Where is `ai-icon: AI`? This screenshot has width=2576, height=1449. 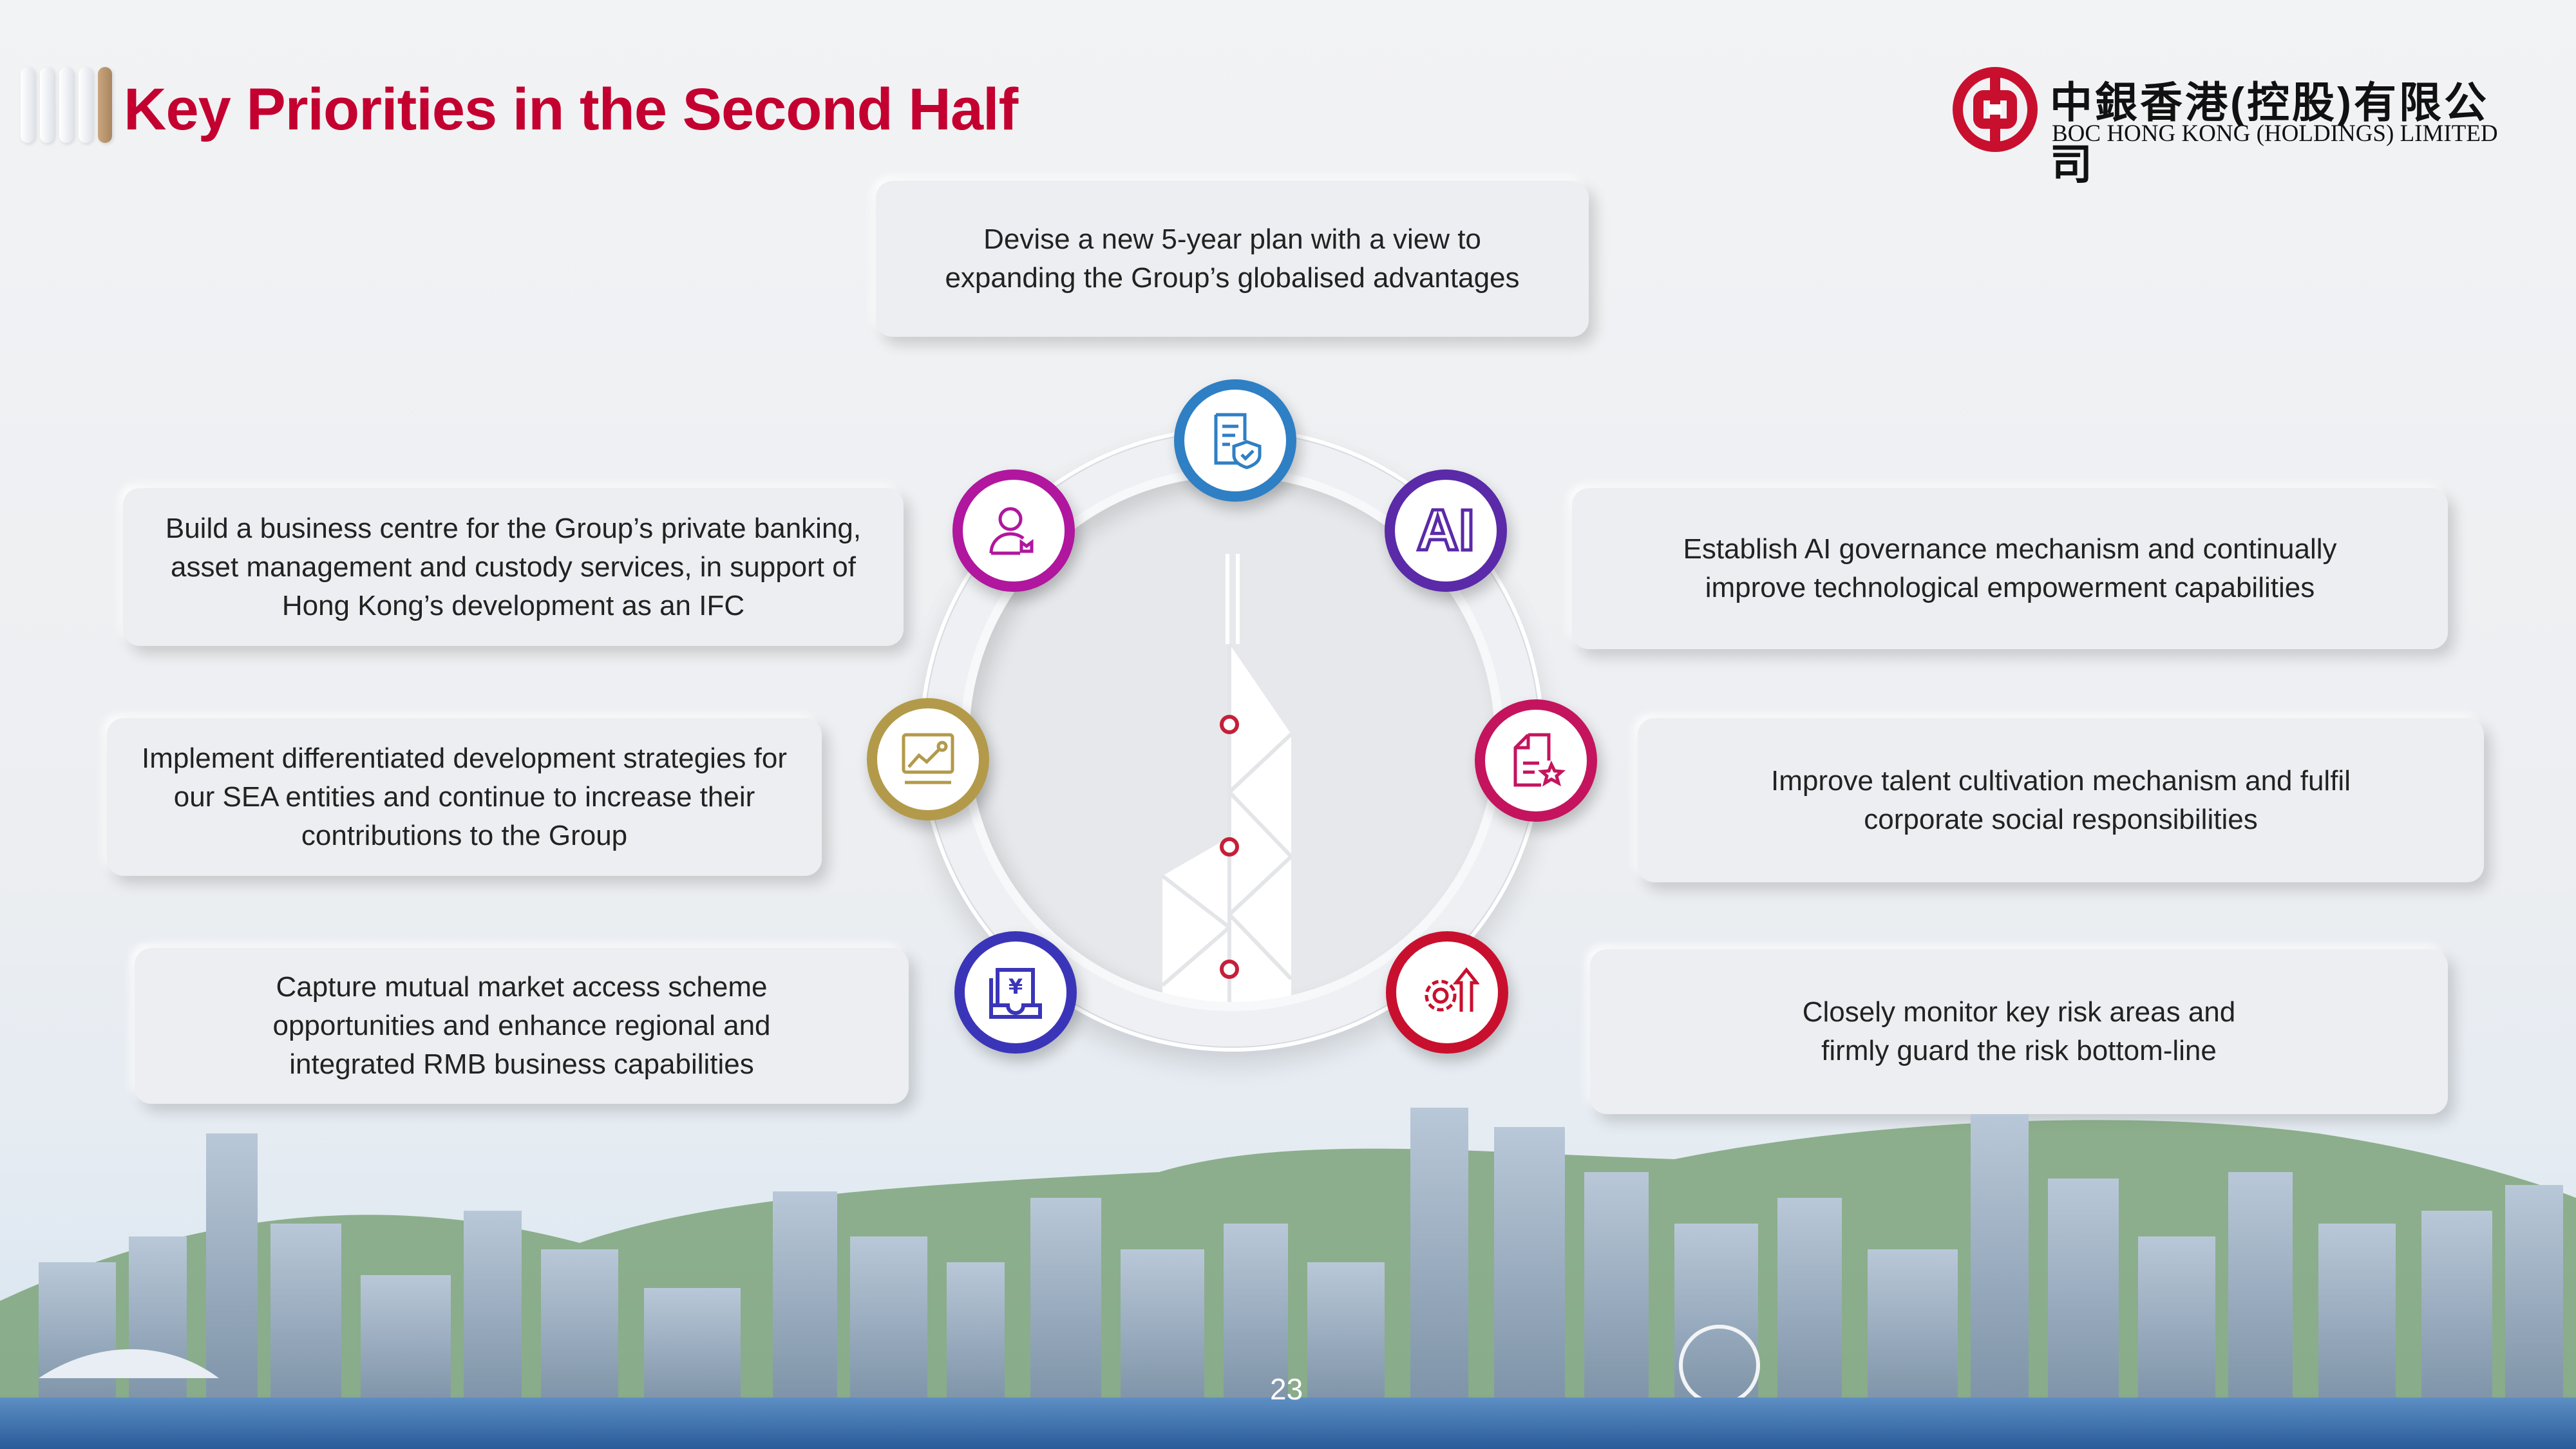
ai-icon: AI is located at coordinates (1446, 530).